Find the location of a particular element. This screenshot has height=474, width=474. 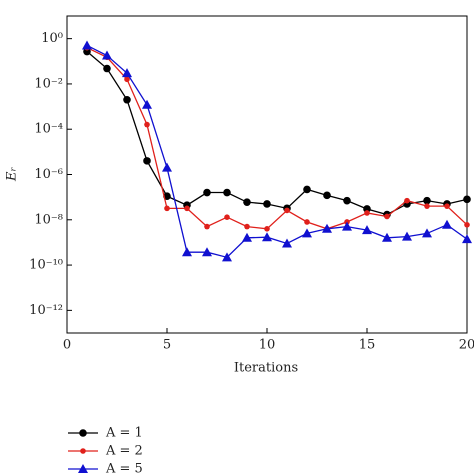

y-axis-label: Eᵣ is located at coordinates (12, 174).